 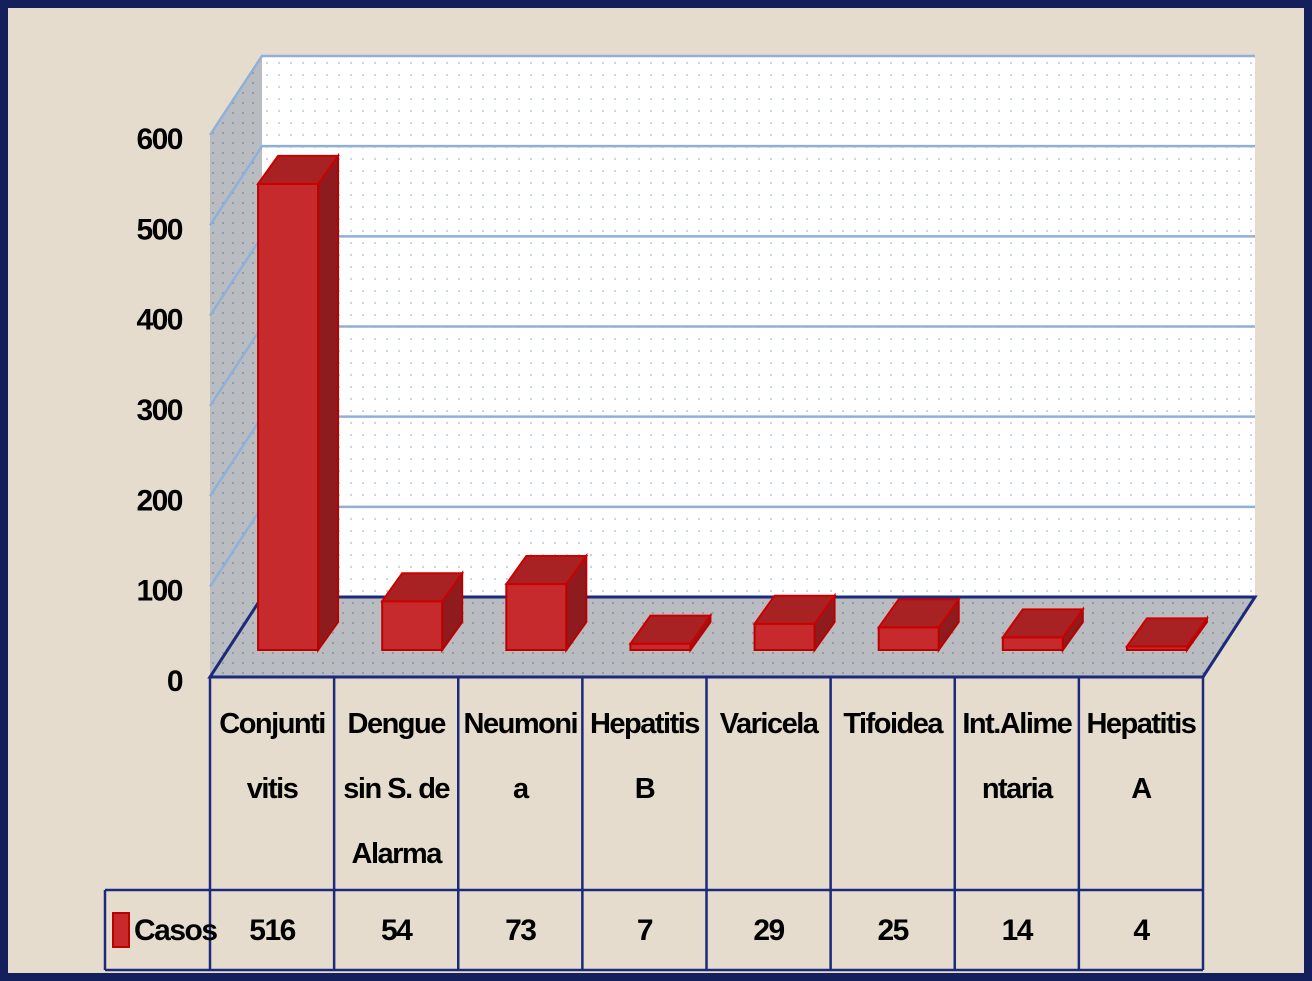 I want to click on data-table-value: 516, so click(x=272, y=930).